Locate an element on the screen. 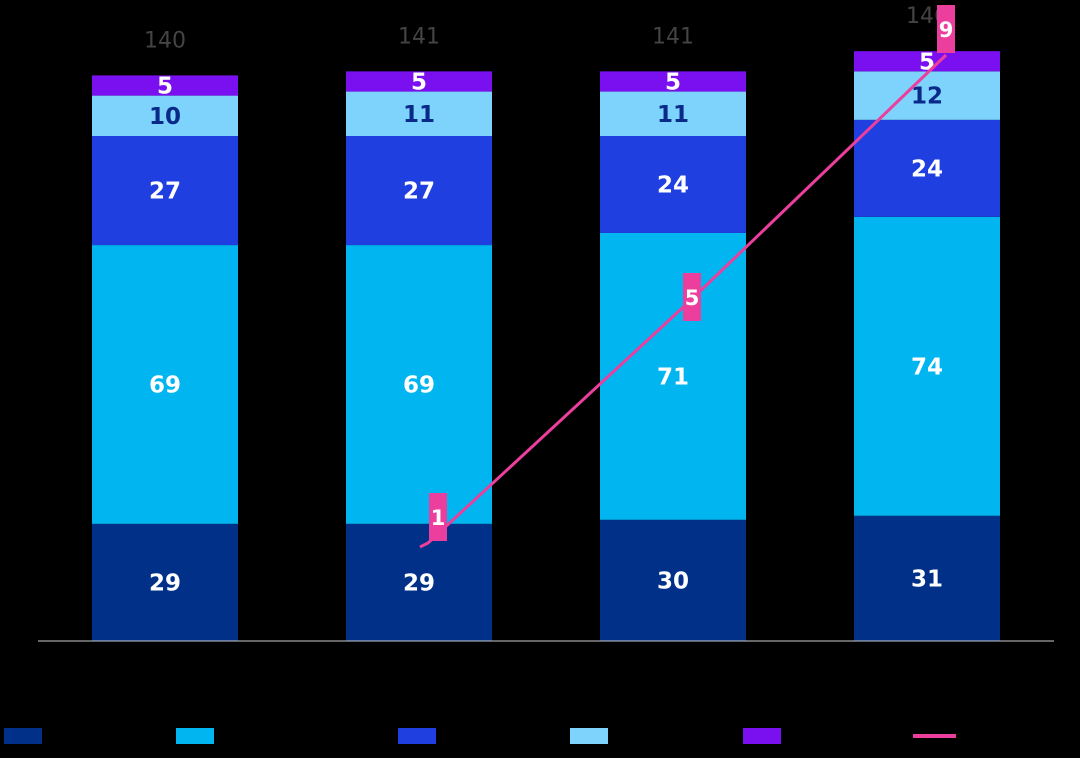  segment-value-label: 10 is located at coordinates (165, 117).